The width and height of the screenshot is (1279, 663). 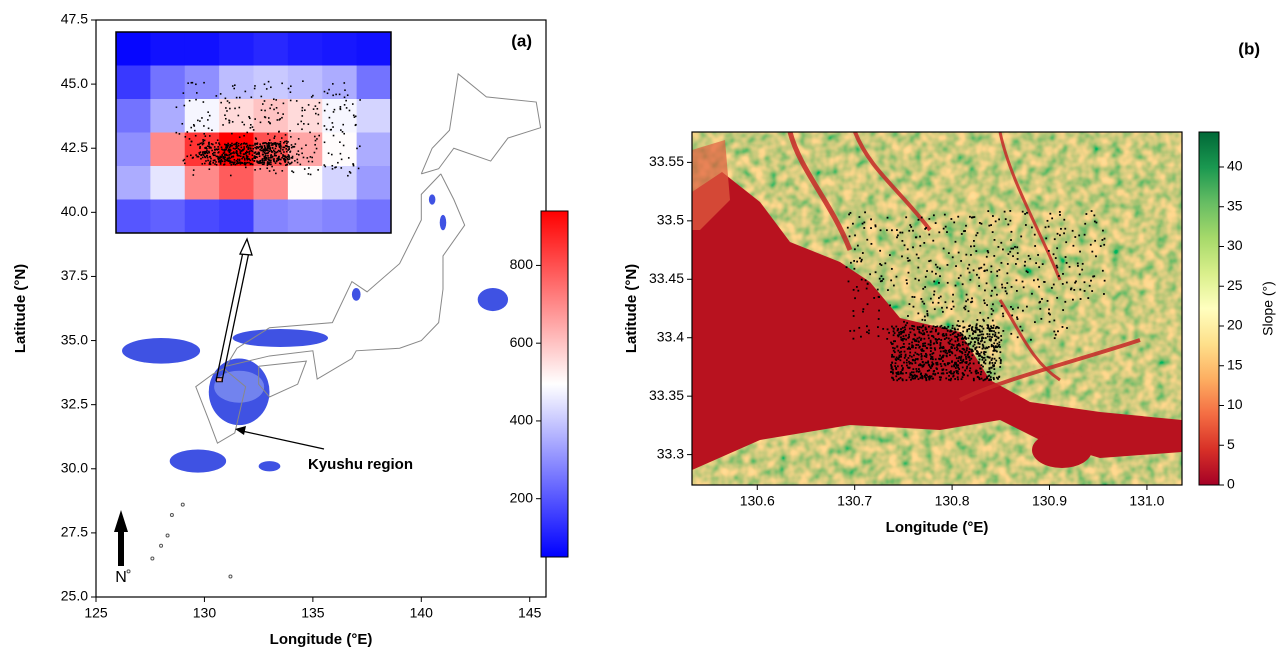 What do you see at coordinates (937, 452) in the screenshot?
I see `hills-south` at bounding box center [937, 452].